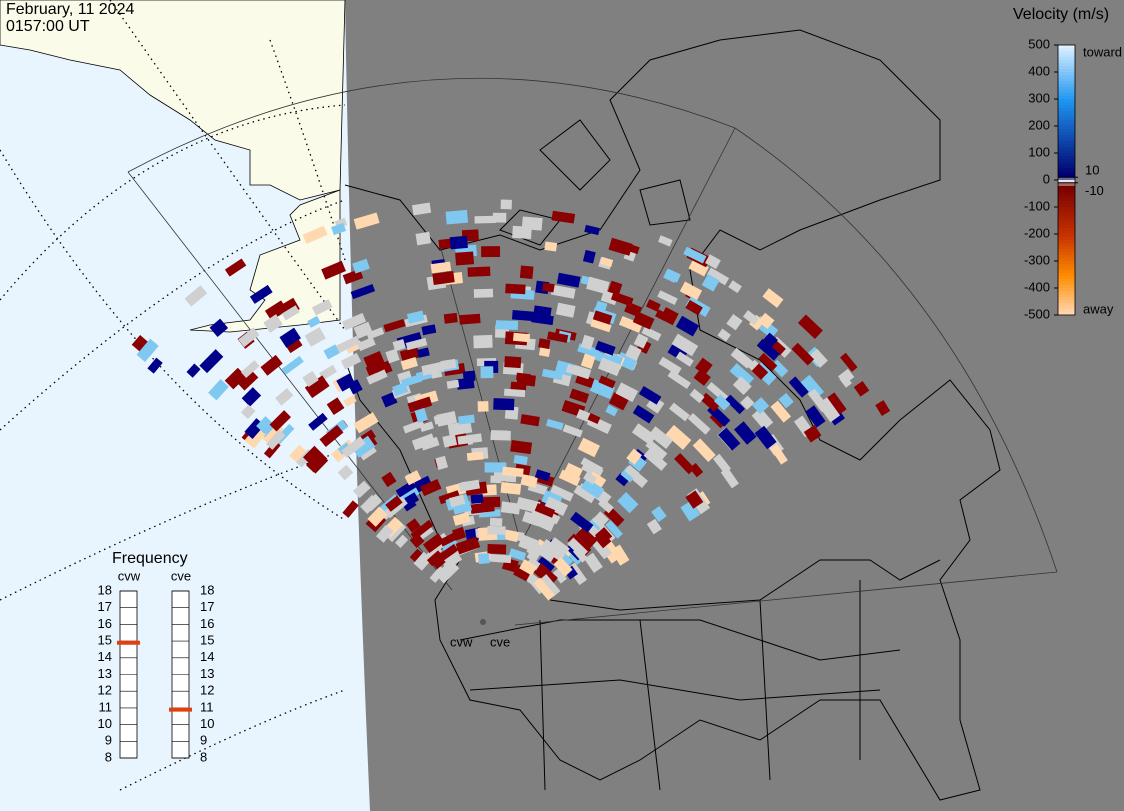 The image size is (1124, 811). What do you see at coordinates (500, 641) in the screenshot?
I see `radar-label: cve` at bounding box center [500, 641].